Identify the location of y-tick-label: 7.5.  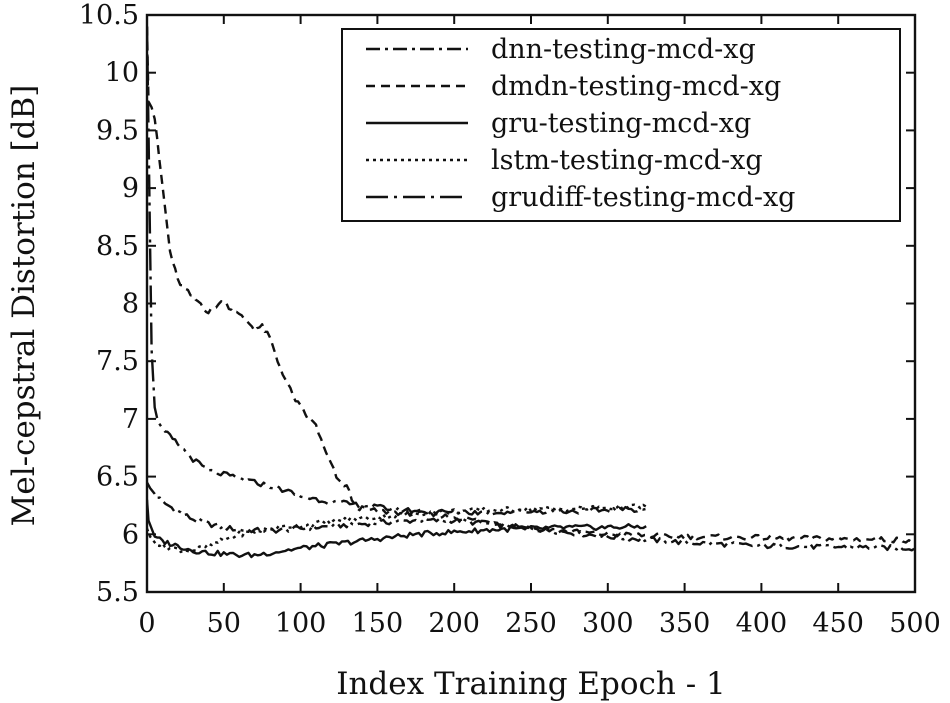
(117, 361).